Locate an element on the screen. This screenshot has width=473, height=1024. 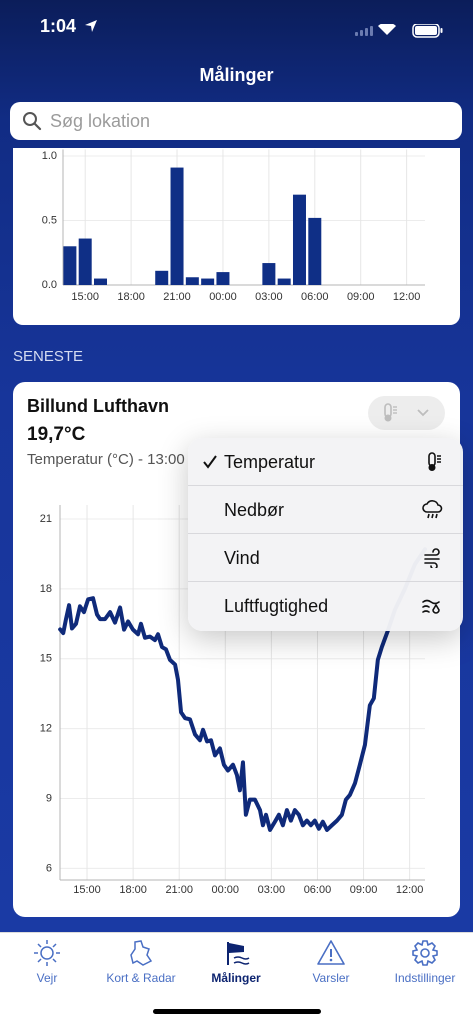
menu-label: Nedbør is located at coordinates (254, 510).